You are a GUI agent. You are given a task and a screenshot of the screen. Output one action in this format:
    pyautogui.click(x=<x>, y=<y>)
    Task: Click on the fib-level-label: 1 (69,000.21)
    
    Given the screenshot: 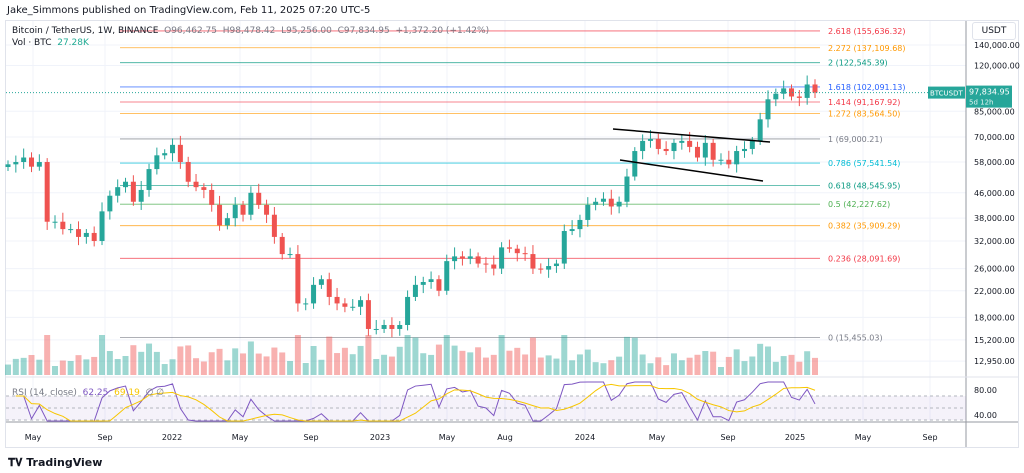 What is the action you would take?
    pyautogui.click(x=855, y=139)
    